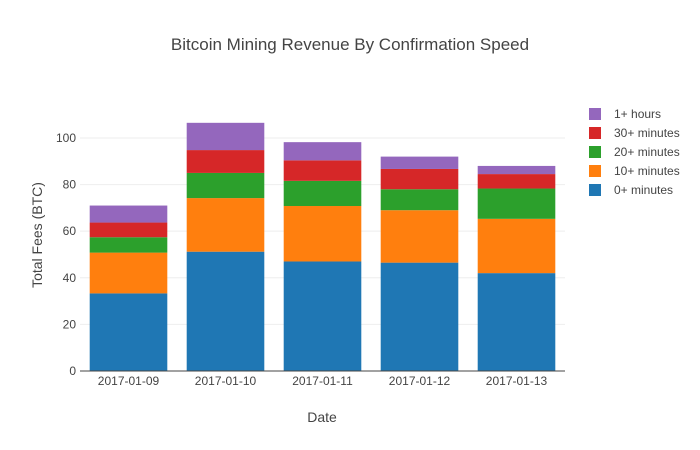 The width and height of the screenshot is (700, 450). I want to click on x-tick-label: 2017-01-09, so click(129, 381).